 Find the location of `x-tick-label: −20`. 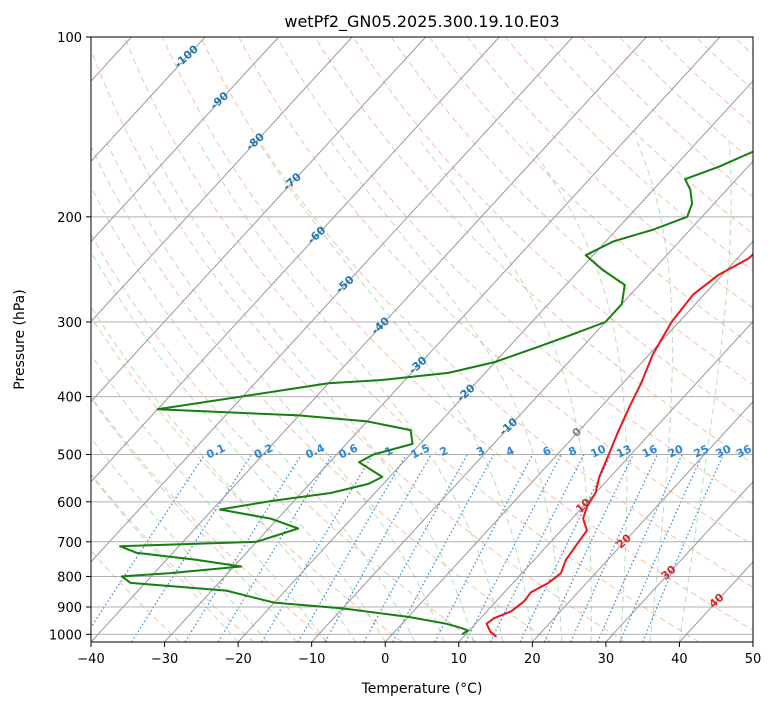

x-tick-label: −20 is located at coordinates (237, 659).